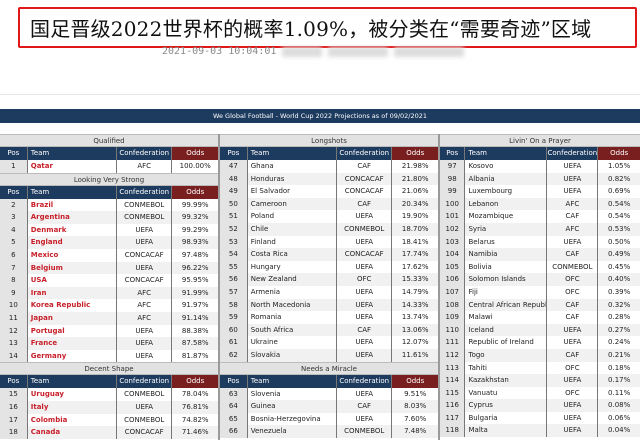 Image resolution: width=640 pixels, height=440 pixels. Describe the element at coordinates (109, 255) in the screenshot. I see `table-row: 6 Mexico CONCACAF 97.48%` at that location.